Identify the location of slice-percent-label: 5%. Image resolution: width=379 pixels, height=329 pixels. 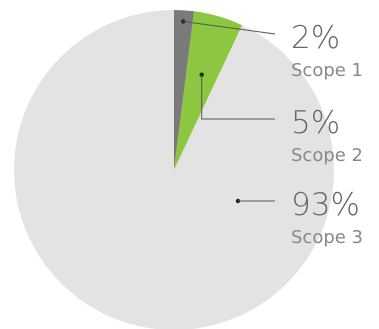
(315, 123).